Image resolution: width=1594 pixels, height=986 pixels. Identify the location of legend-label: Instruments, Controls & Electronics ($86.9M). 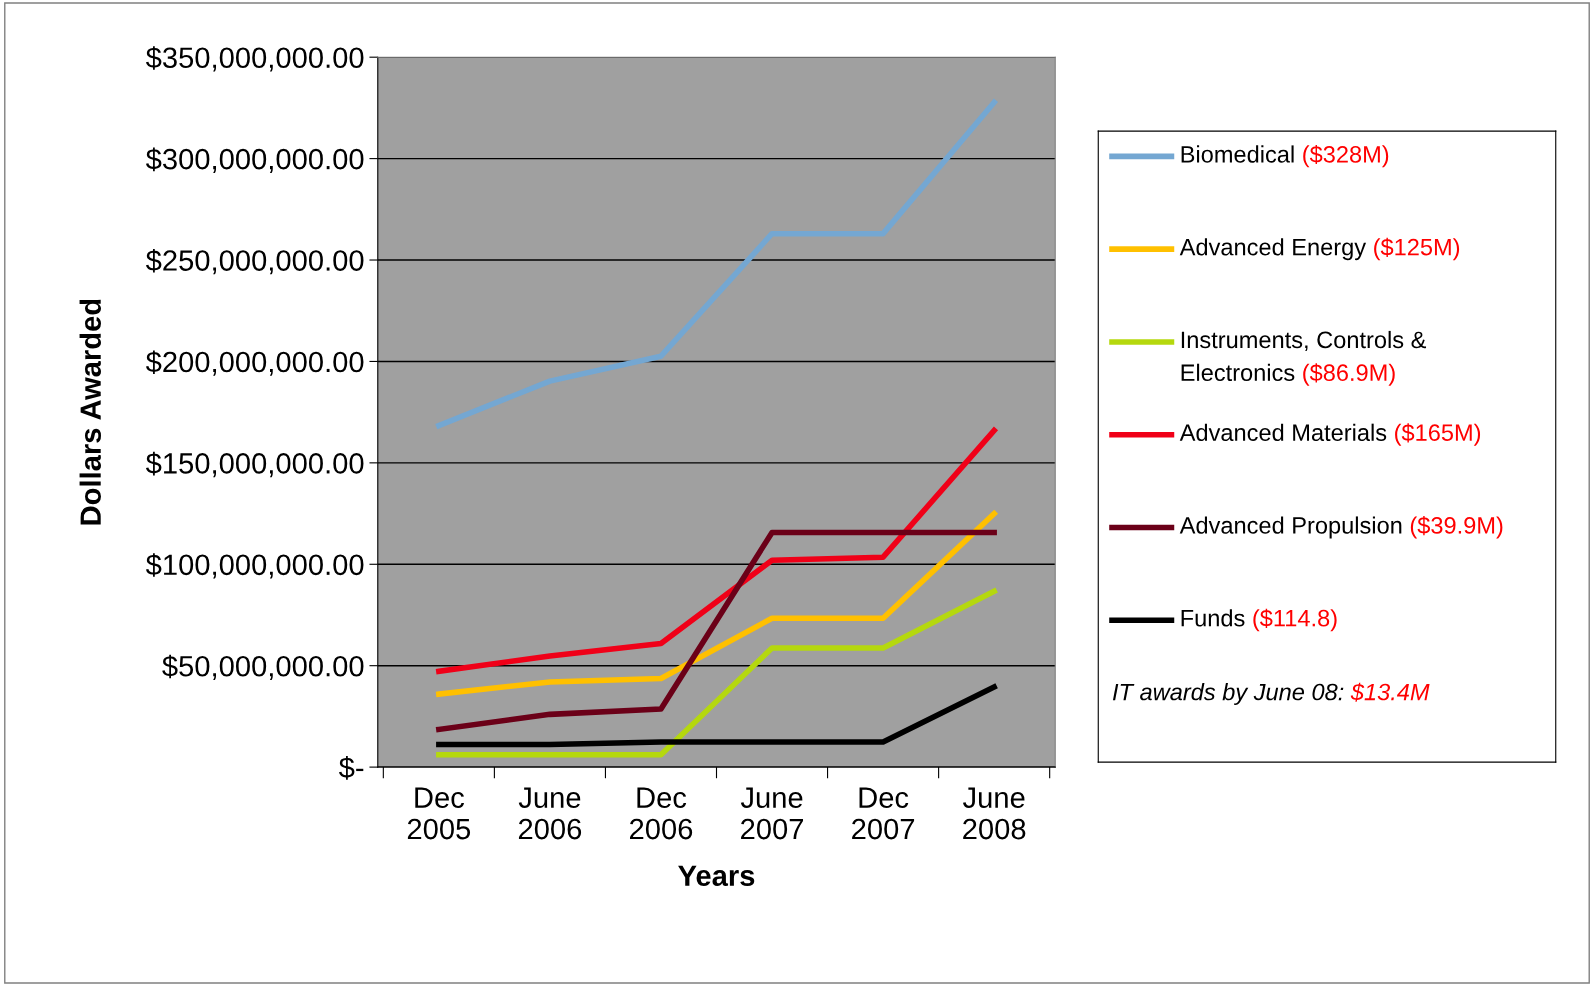
(1304, 358).